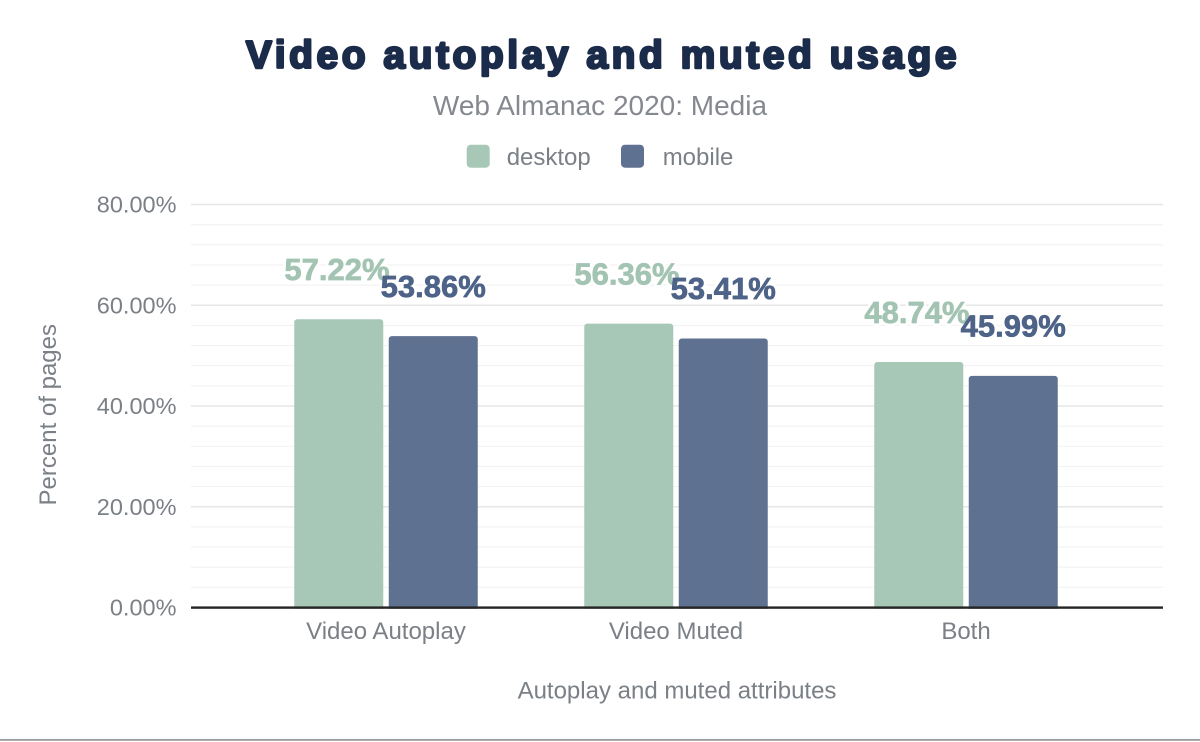  Describe the element at coordinates (723, 288) in the screenshot. I see `svg-text: 53.41%` at that location.